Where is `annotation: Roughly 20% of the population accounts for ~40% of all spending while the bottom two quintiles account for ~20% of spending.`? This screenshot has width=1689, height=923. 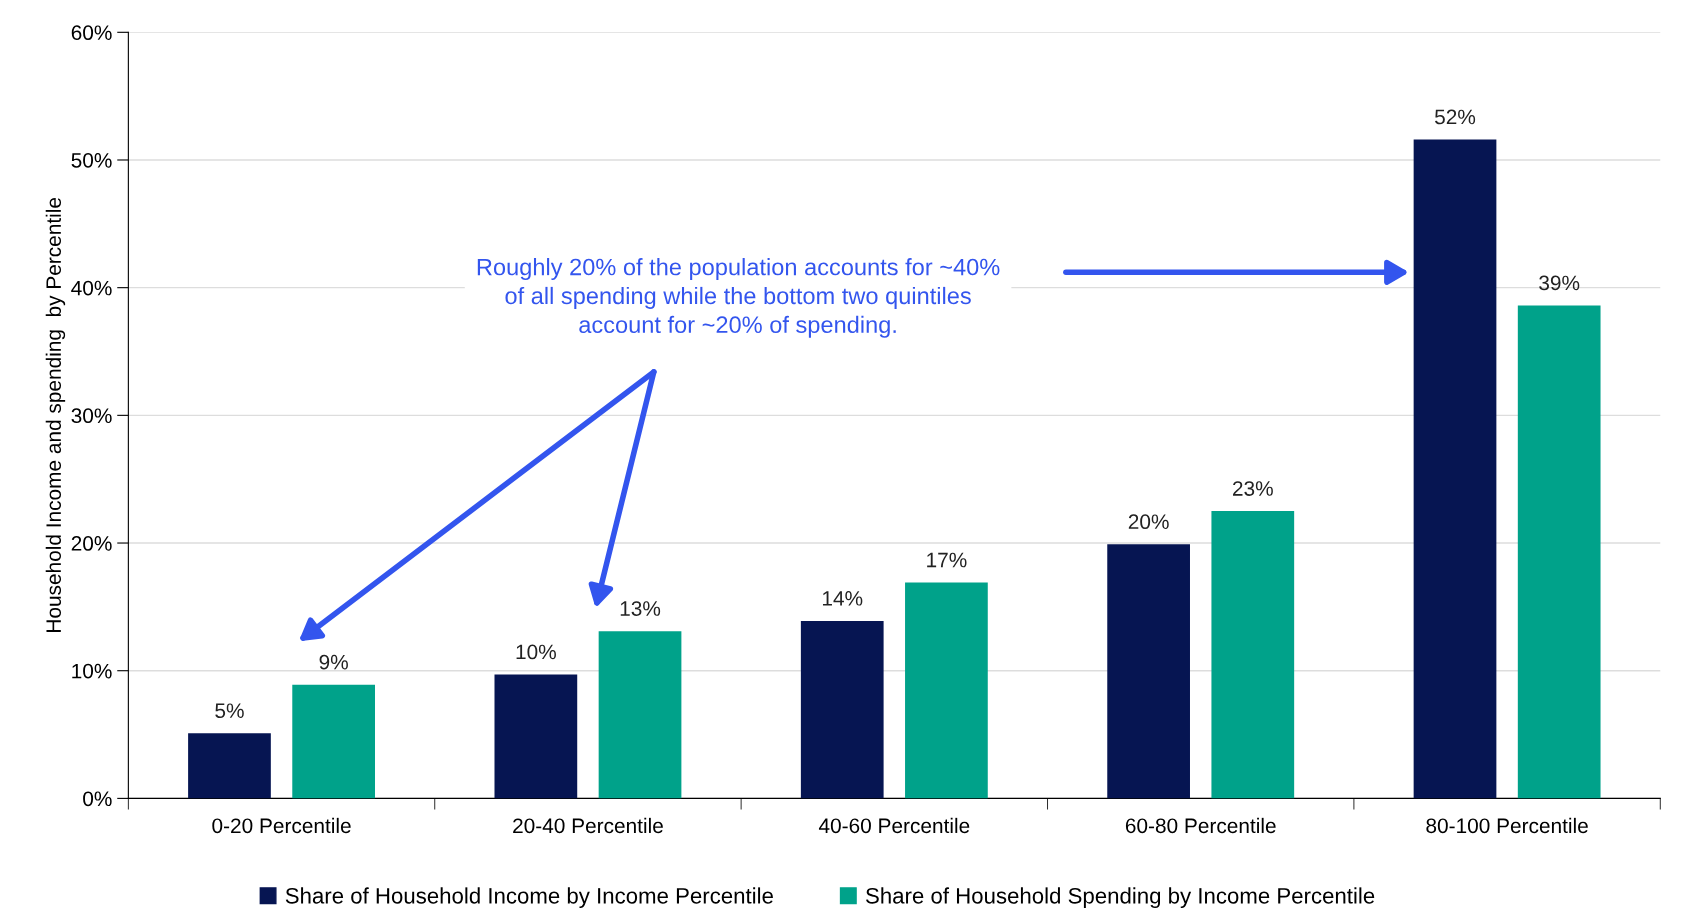 annotation: Roughly 20% of the population accounts for ~40% of all spending while the bottom two quintiles account for ~20% of spending. is located at coordinates (738, 298).